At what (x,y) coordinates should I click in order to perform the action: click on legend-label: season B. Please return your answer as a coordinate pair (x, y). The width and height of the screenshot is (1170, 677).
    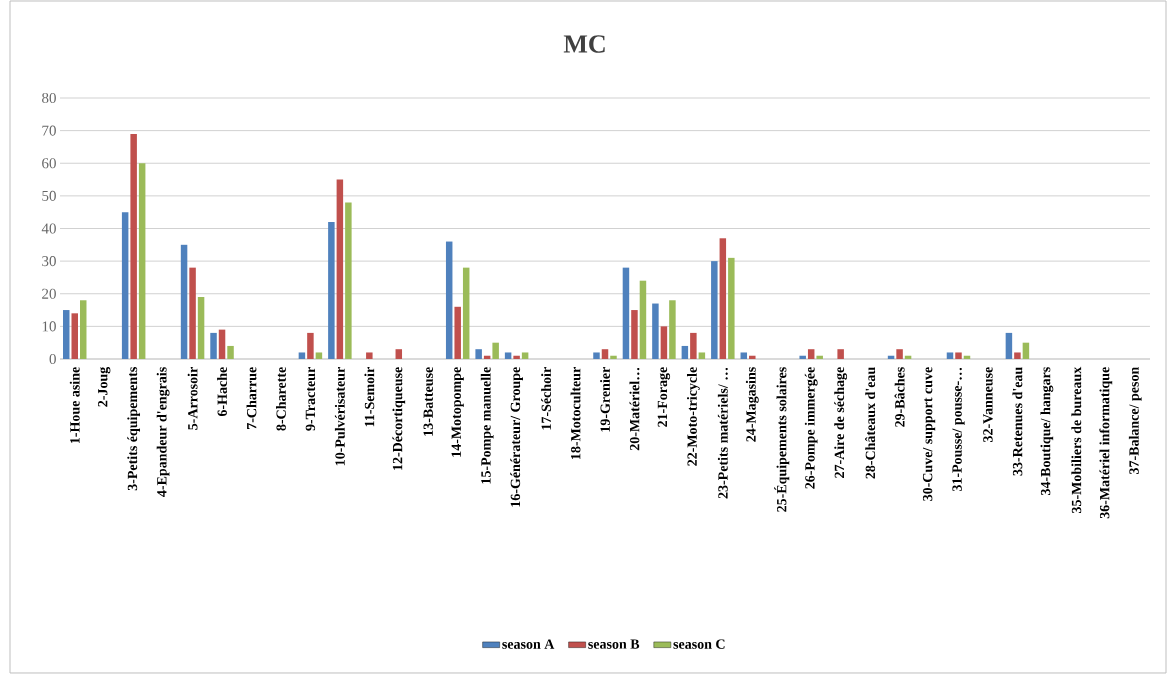
    Looking at the image, I should click on (614, 644).